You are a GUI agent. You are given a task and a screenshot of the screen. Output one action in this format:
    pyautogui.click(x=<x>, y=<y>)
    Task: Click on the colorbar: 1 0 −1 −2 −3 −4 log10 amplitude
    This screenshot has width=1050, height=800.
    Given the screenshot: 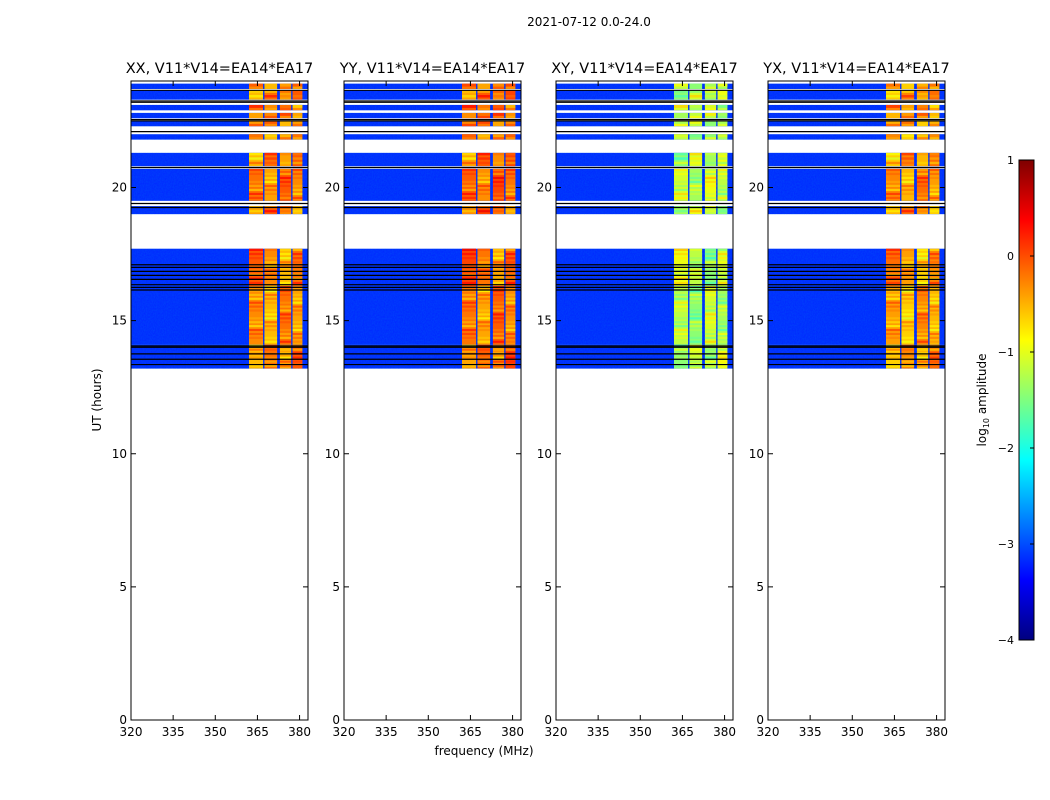 What is the action you would take?
    pyautogui.click(x=1005, y=400)
    